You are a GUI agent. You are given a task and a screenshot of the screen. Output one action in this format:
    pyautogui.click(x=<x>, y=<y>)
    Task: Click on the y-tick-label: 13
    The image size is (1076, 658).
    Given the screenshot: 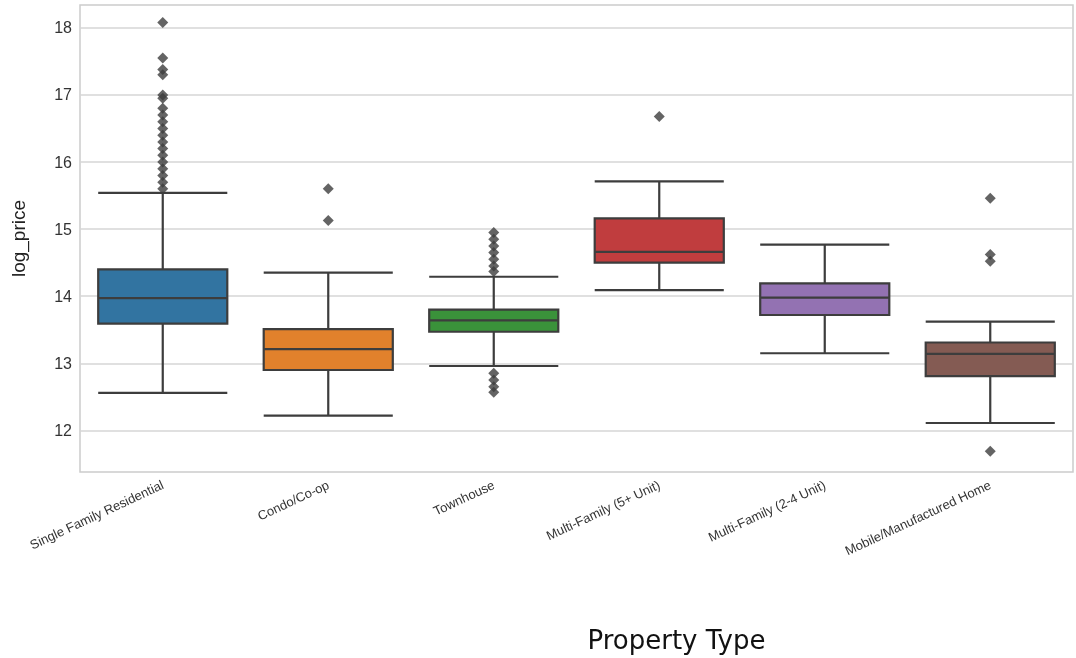 What is the action you would take?
    pyautogui.click(x=63, y=363)
    